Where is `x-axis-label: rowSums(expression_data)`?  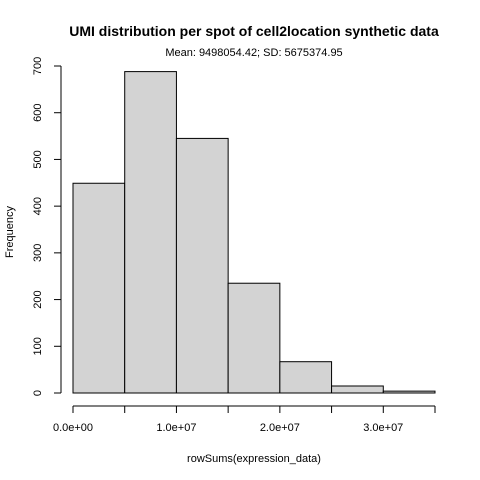 x-axis-label: rowSums(expression_data) is located at coordinates (254, 459).